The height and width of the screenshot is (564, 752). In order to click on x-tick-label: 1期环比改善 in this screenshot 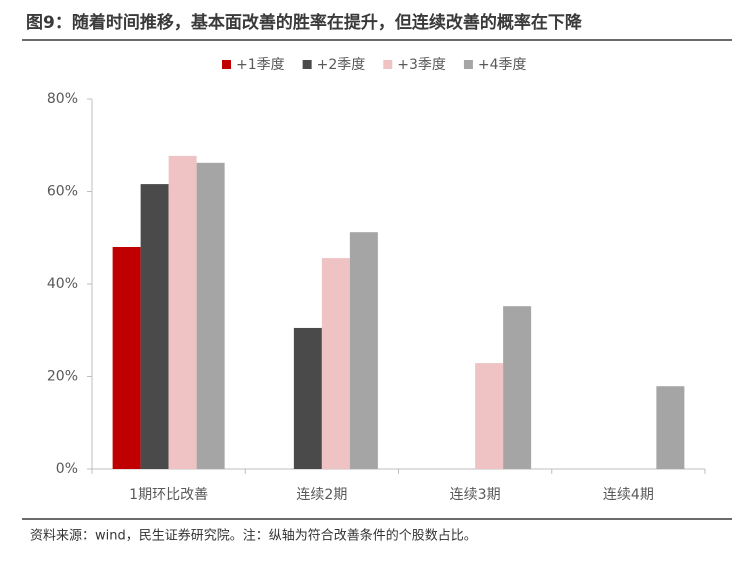, I will do `click(168, 495)`.